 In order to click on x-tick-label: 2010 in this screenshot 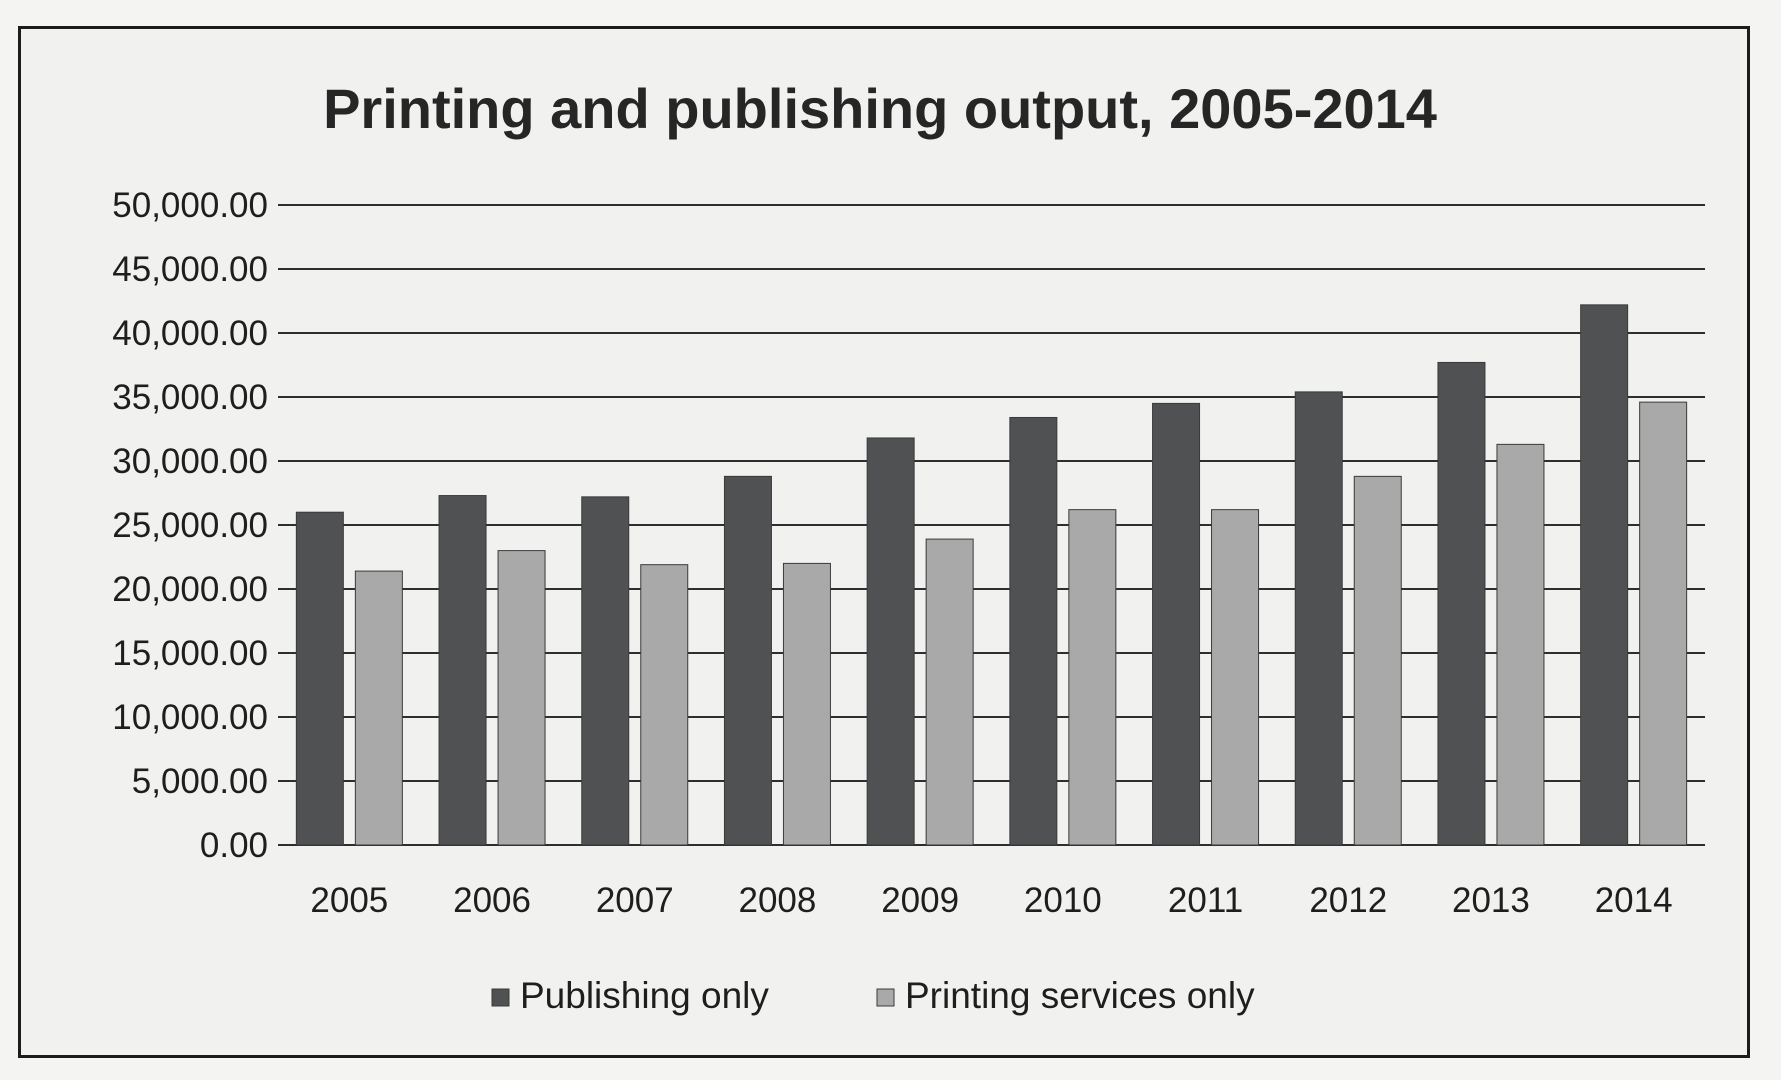, I will do `click(1063, 900)`.